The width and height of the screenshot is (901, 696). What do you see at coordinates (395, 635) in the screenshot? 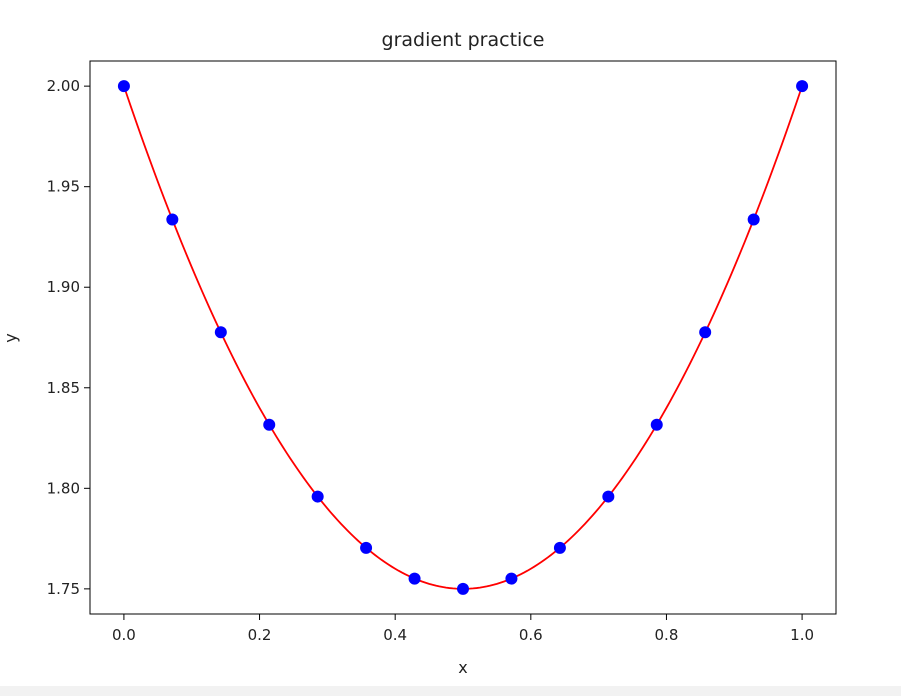
I see `x-tick-label: 0.4` at bounding box center [395, 635].